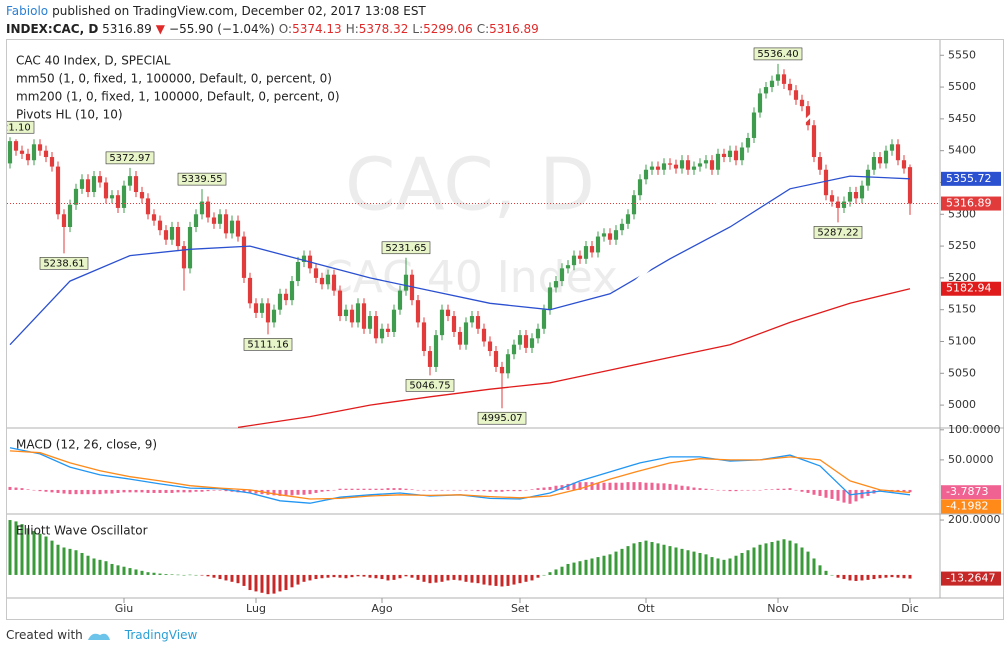  I want to click on brand-link: TradingView, so click(161, 635).